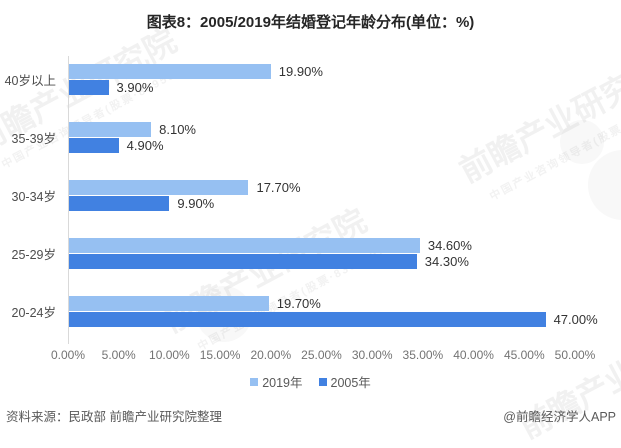 The height and width of the screenshot is (448, 621). I want to click on footer: 资料来源：民政部 前瞻产业研究院整理 @前瞻经济学人APP, so click(311, 415).